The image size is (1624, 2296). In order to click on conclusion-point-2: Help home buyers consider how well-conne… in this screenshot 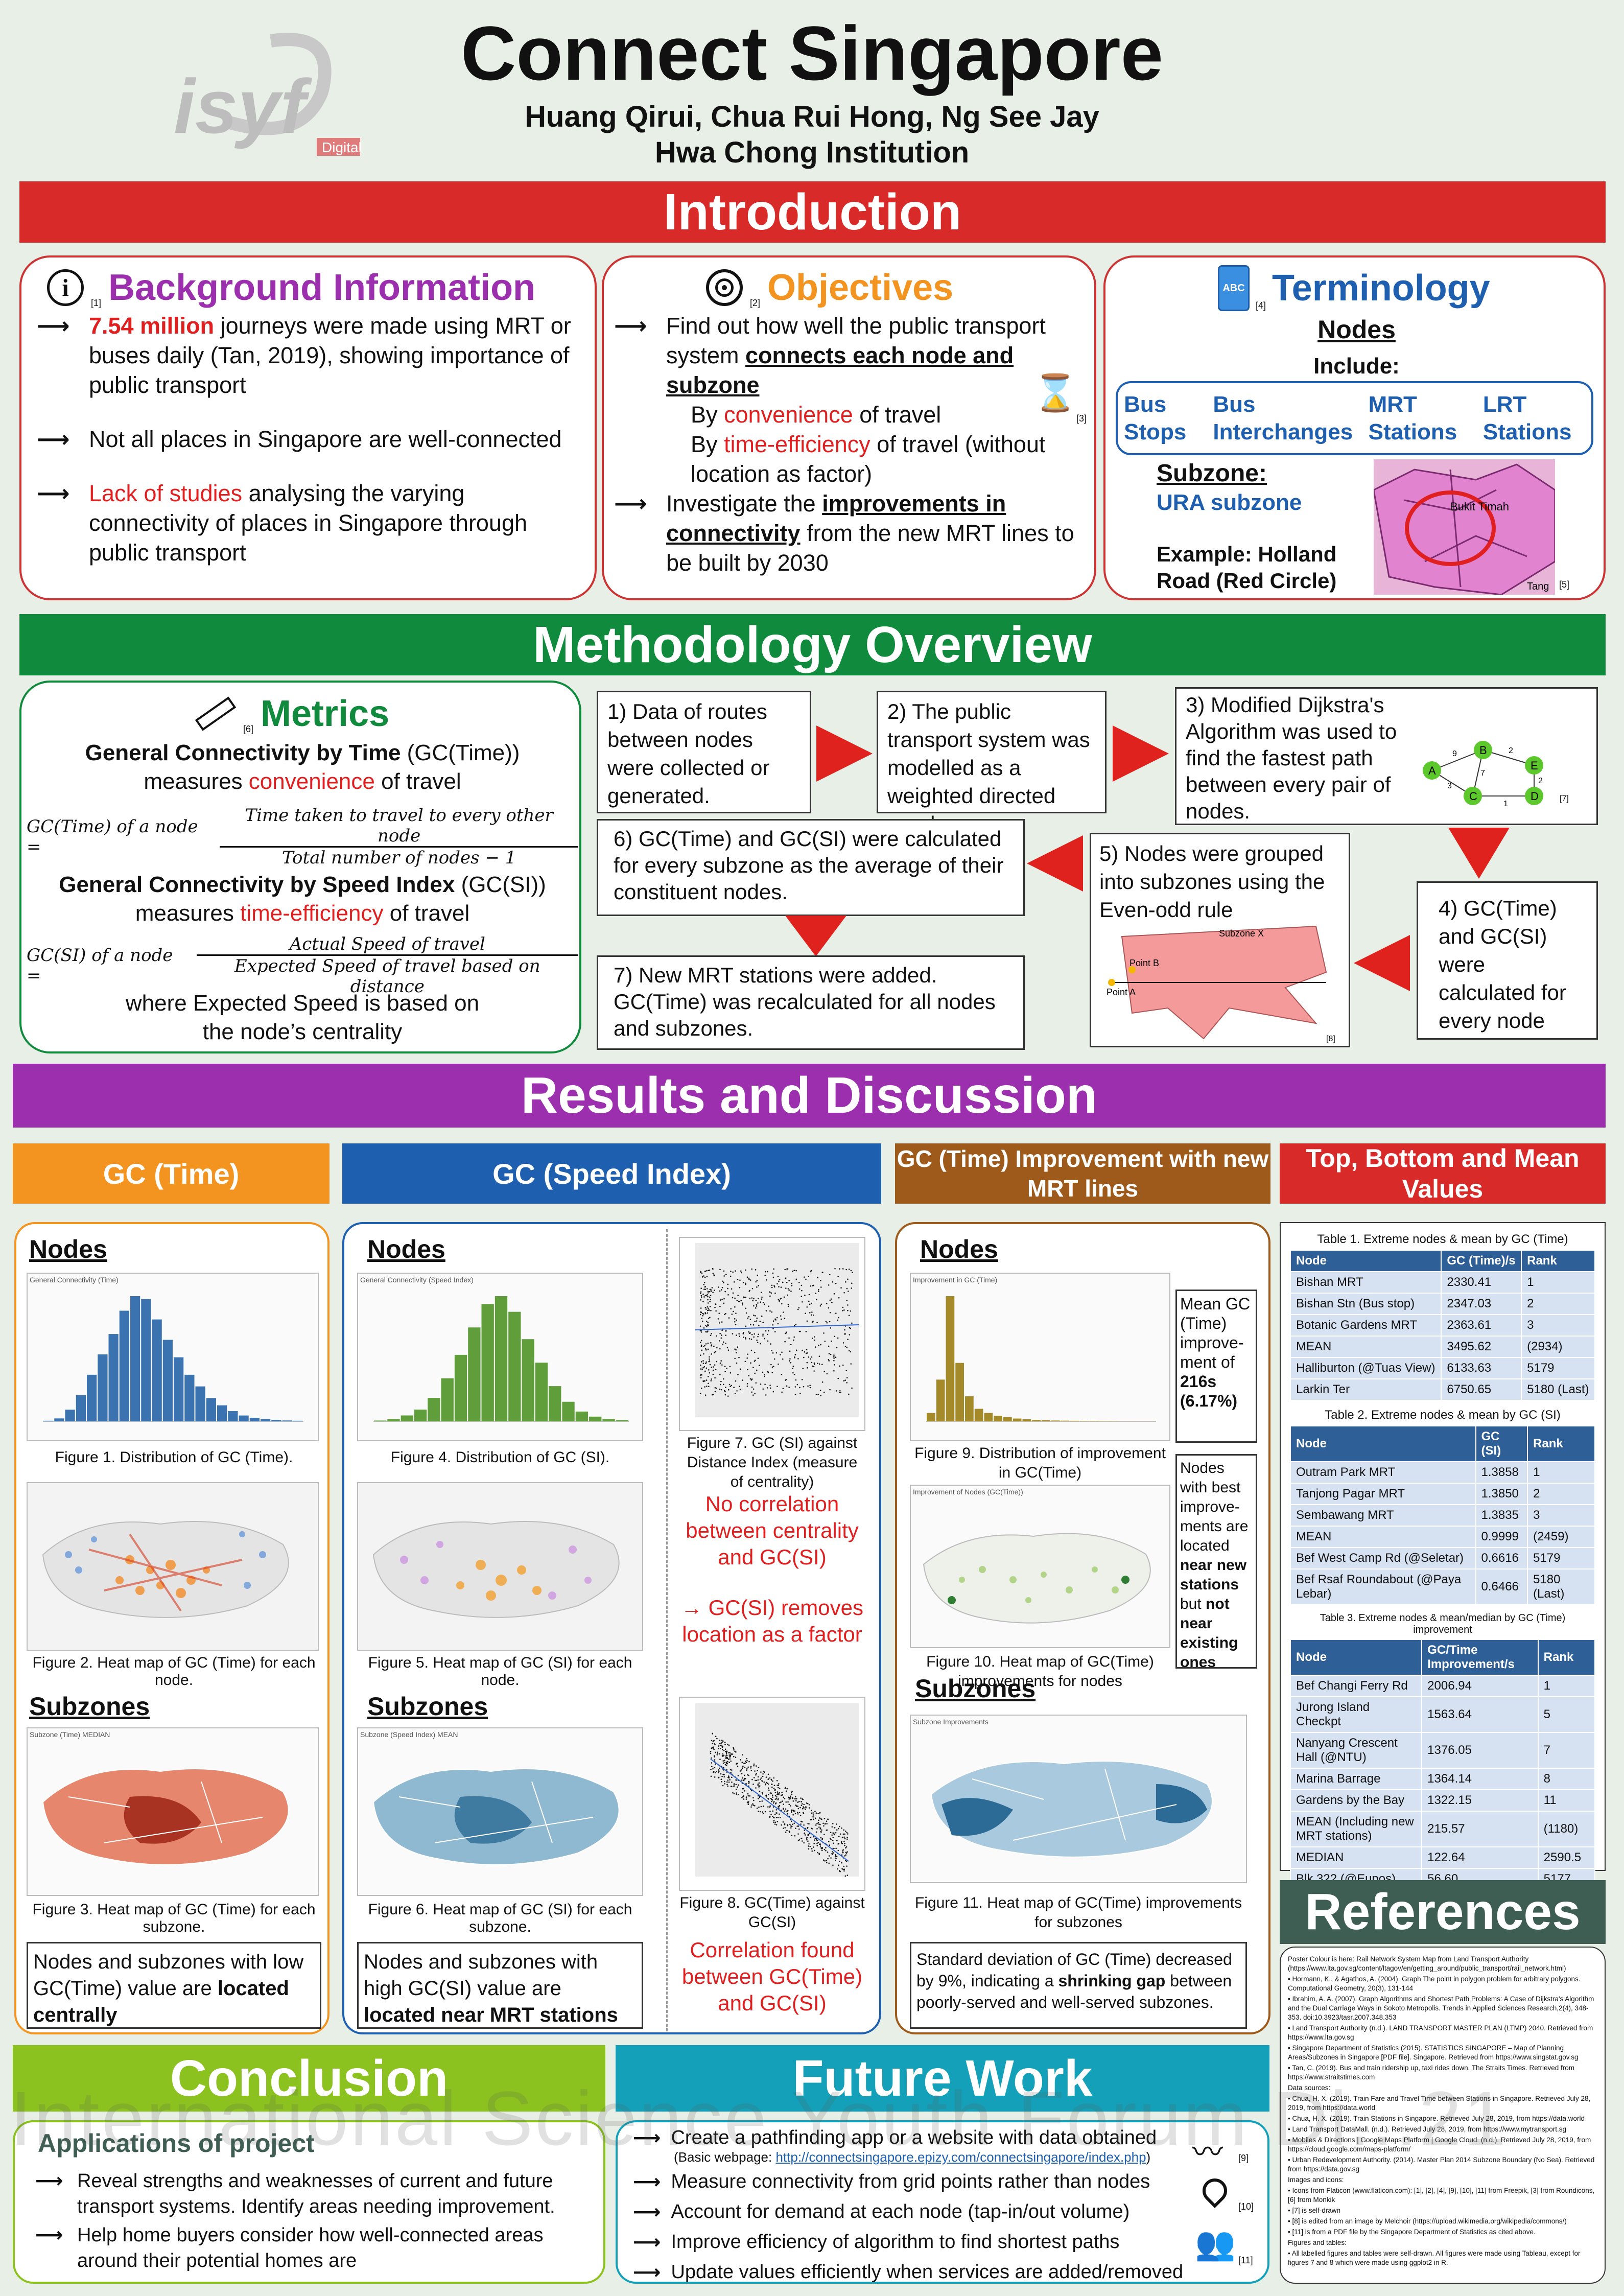, I will do `click(310, 2247)`.